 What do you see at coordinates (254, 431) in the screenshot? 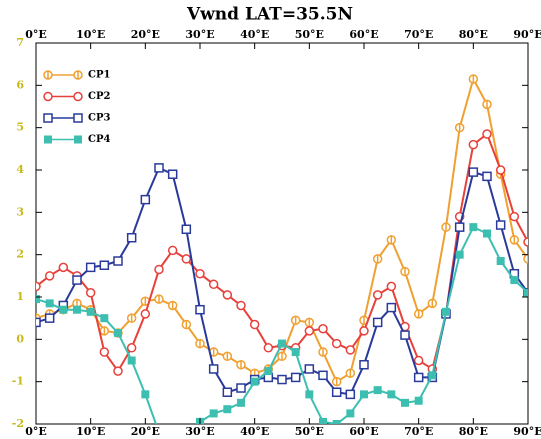
I see `x-tick-label: 40°E` at bounding box center [254, 431].